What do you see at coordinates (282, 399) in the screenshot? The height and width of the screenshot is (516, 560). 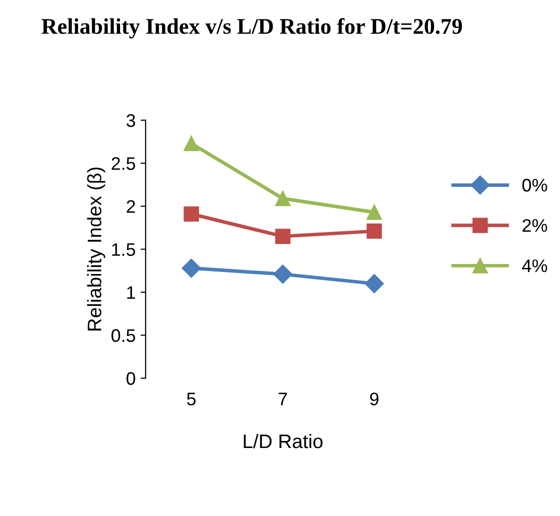 I see `x-tick-label: 7` at bounding box center [282, 399].